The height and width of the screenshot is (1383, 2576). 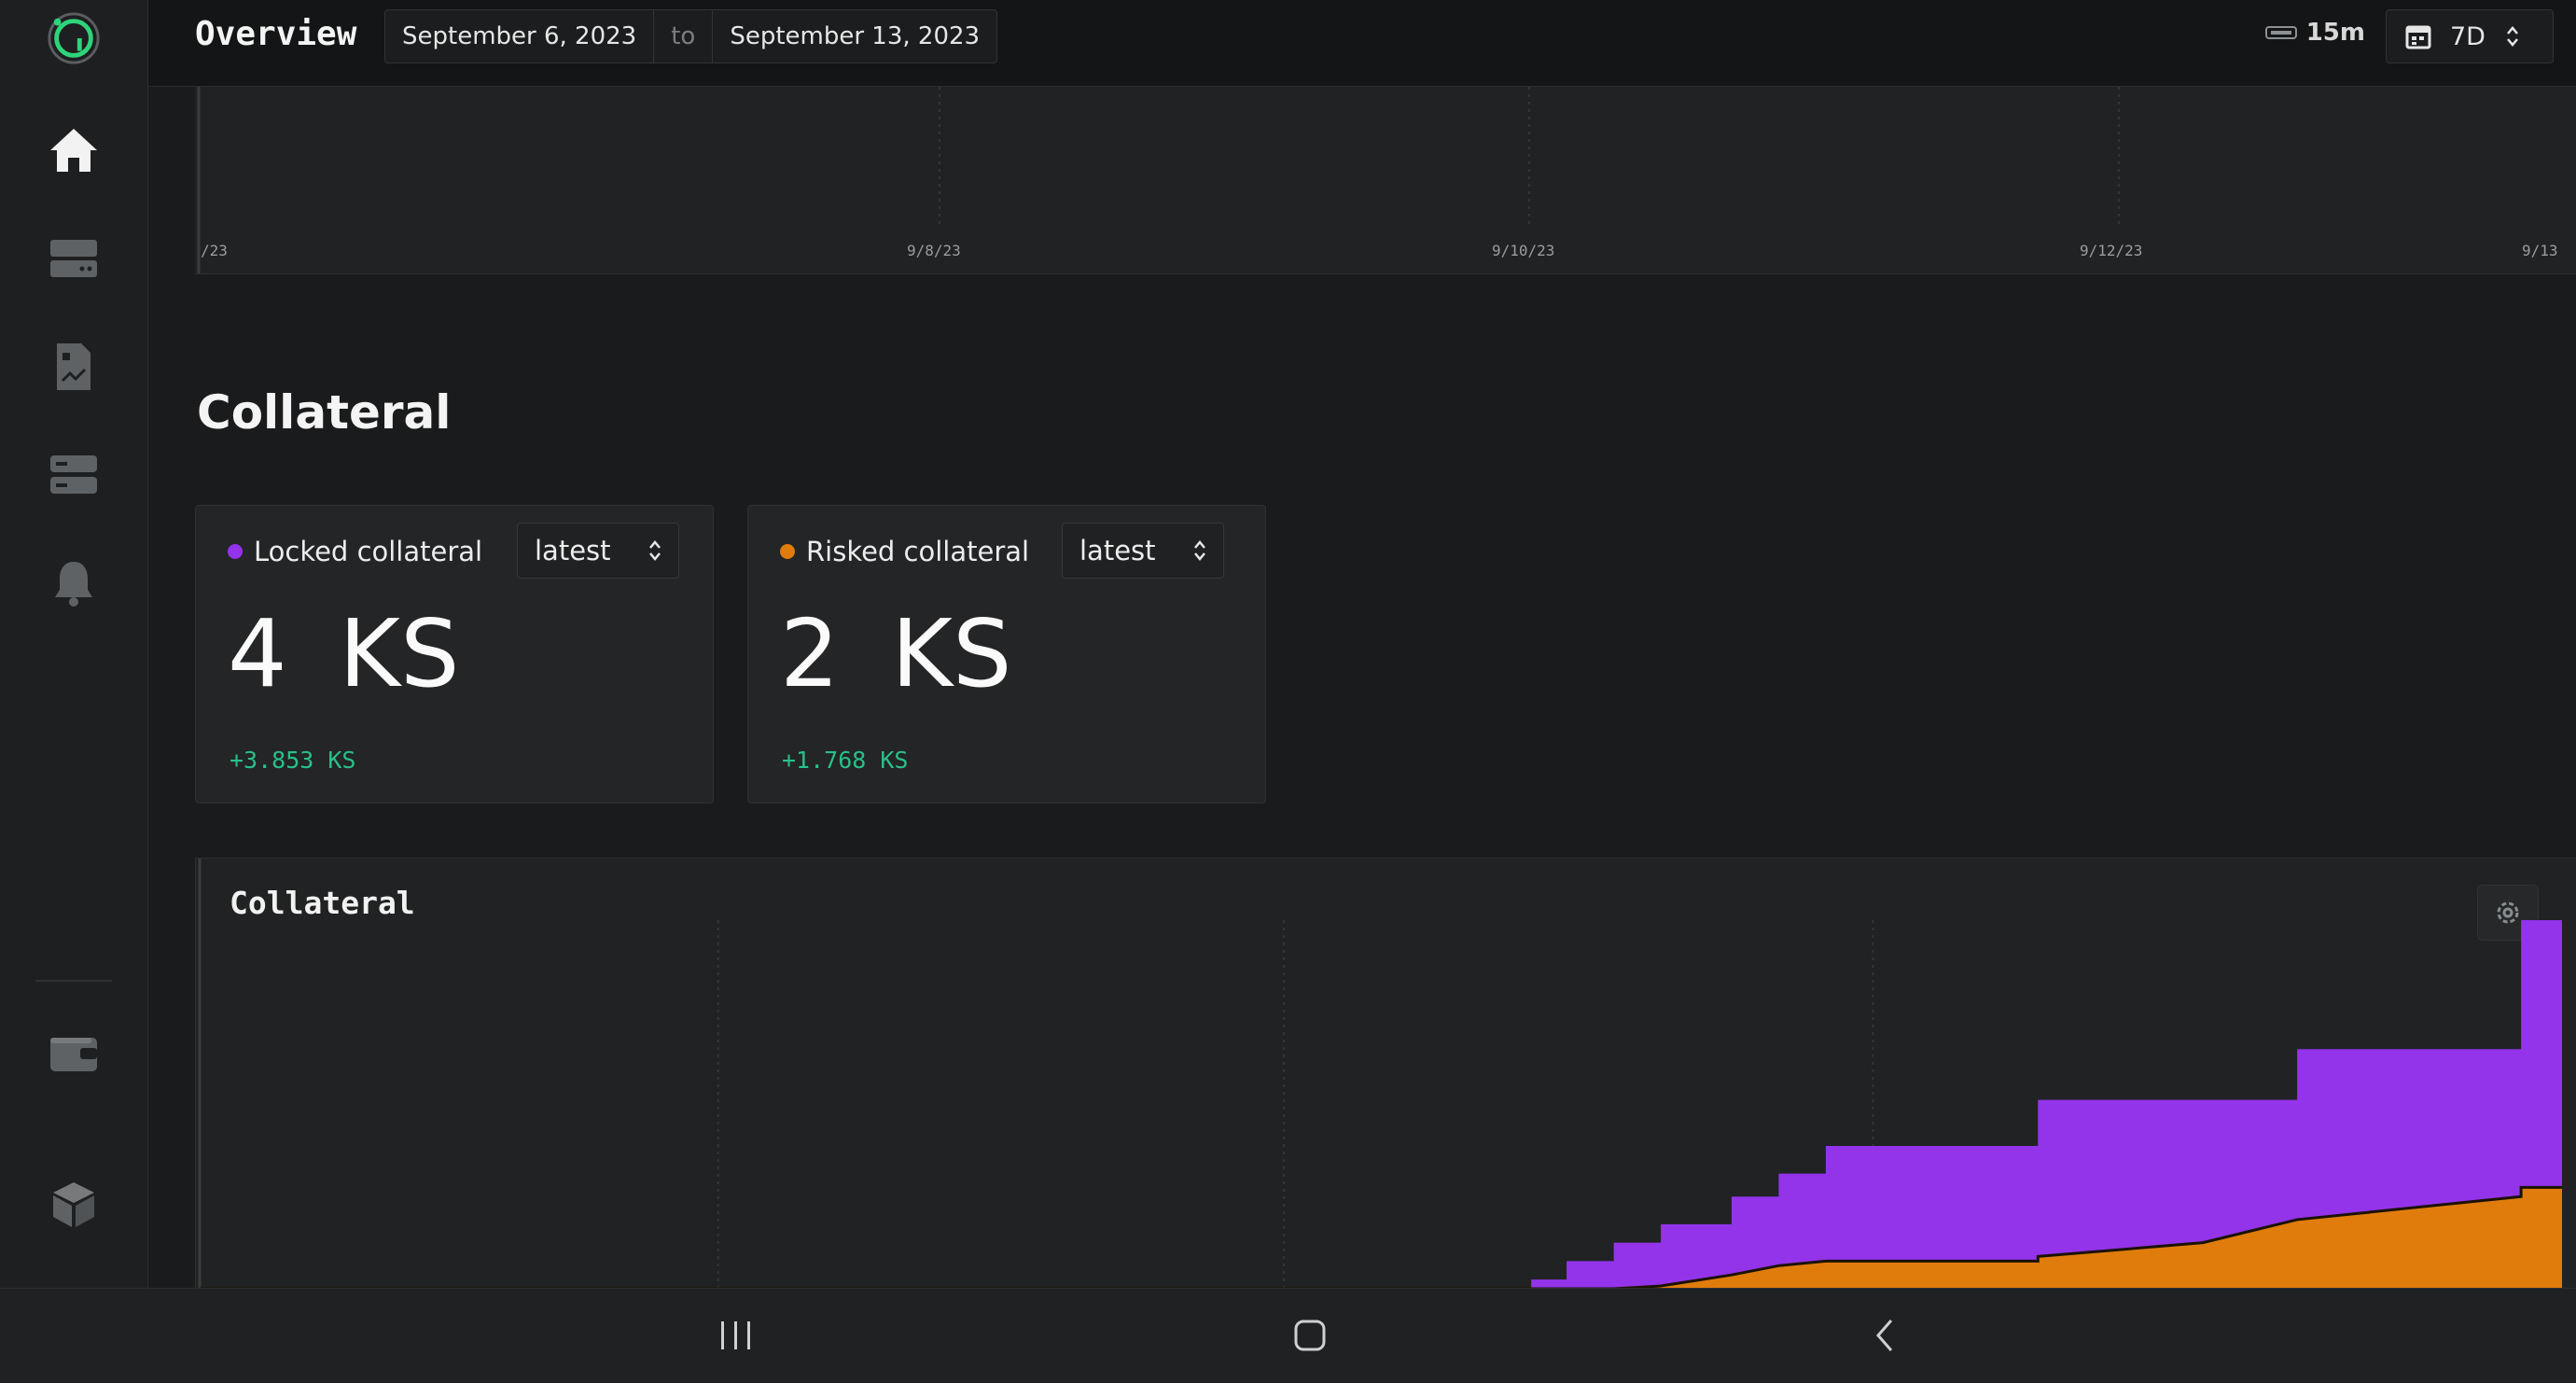 I want to click on time-range-label: 7D, so click(x=2467, y=36).